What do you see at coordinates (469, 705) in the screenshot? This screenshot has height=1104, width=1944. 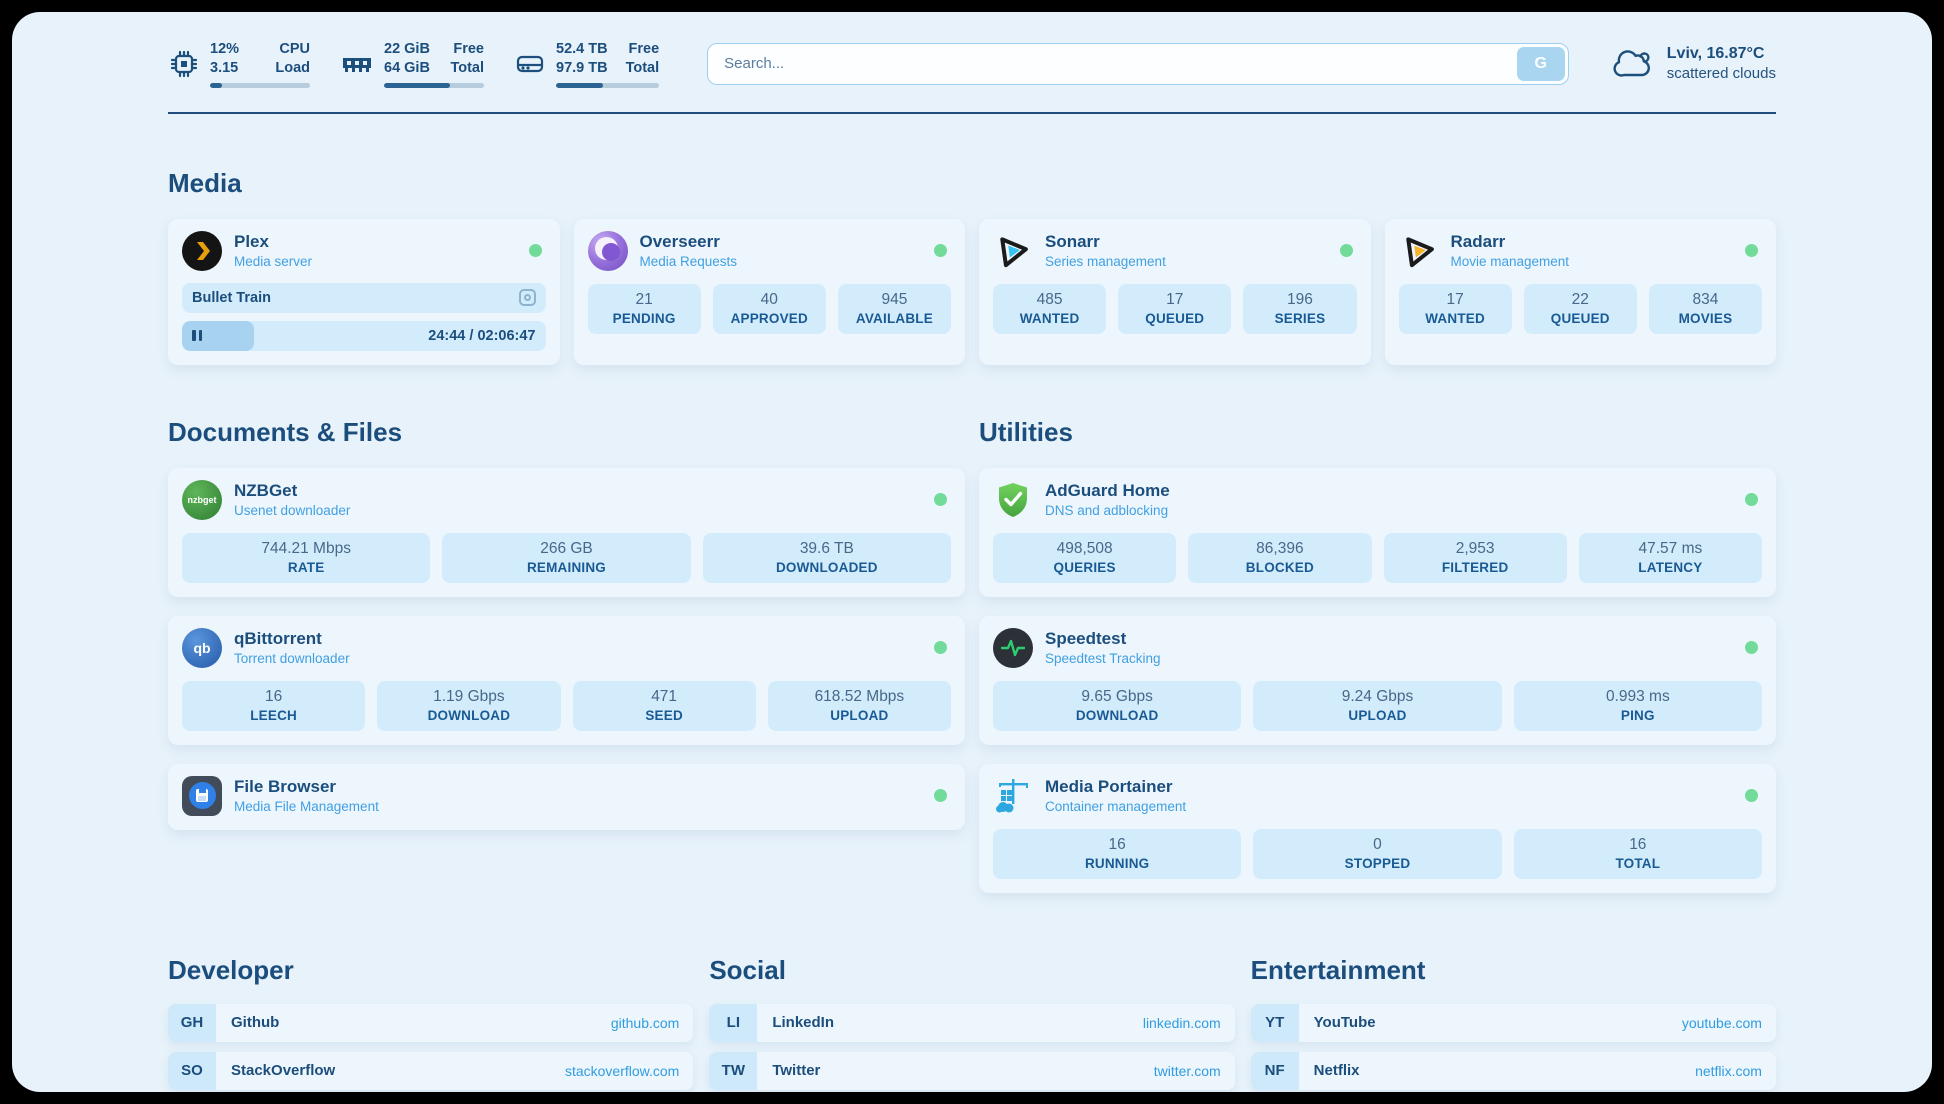 I see `stat-download: 1.19 Gbps DOWNLOAD` at bounding box center [469, 705].